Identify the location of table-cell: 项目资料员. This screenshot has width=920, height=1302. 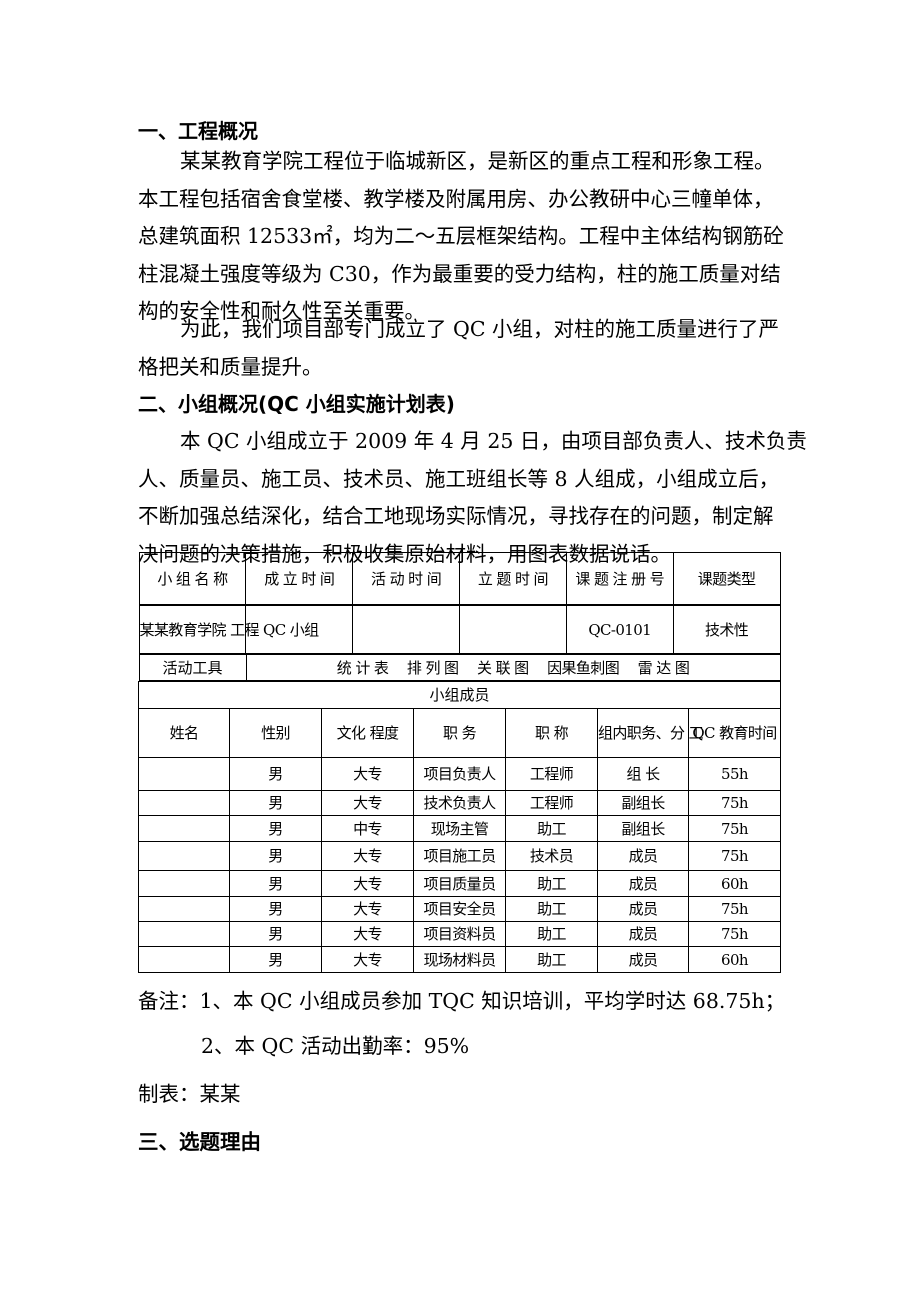
(459, 934).